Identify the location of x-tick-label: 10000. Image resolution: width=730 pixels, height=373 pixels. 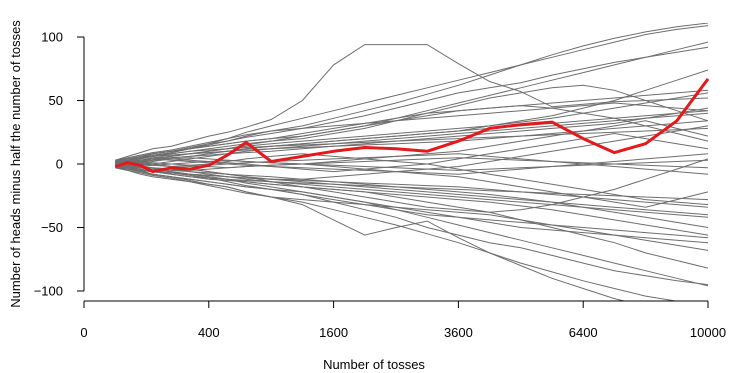
(708, 332).